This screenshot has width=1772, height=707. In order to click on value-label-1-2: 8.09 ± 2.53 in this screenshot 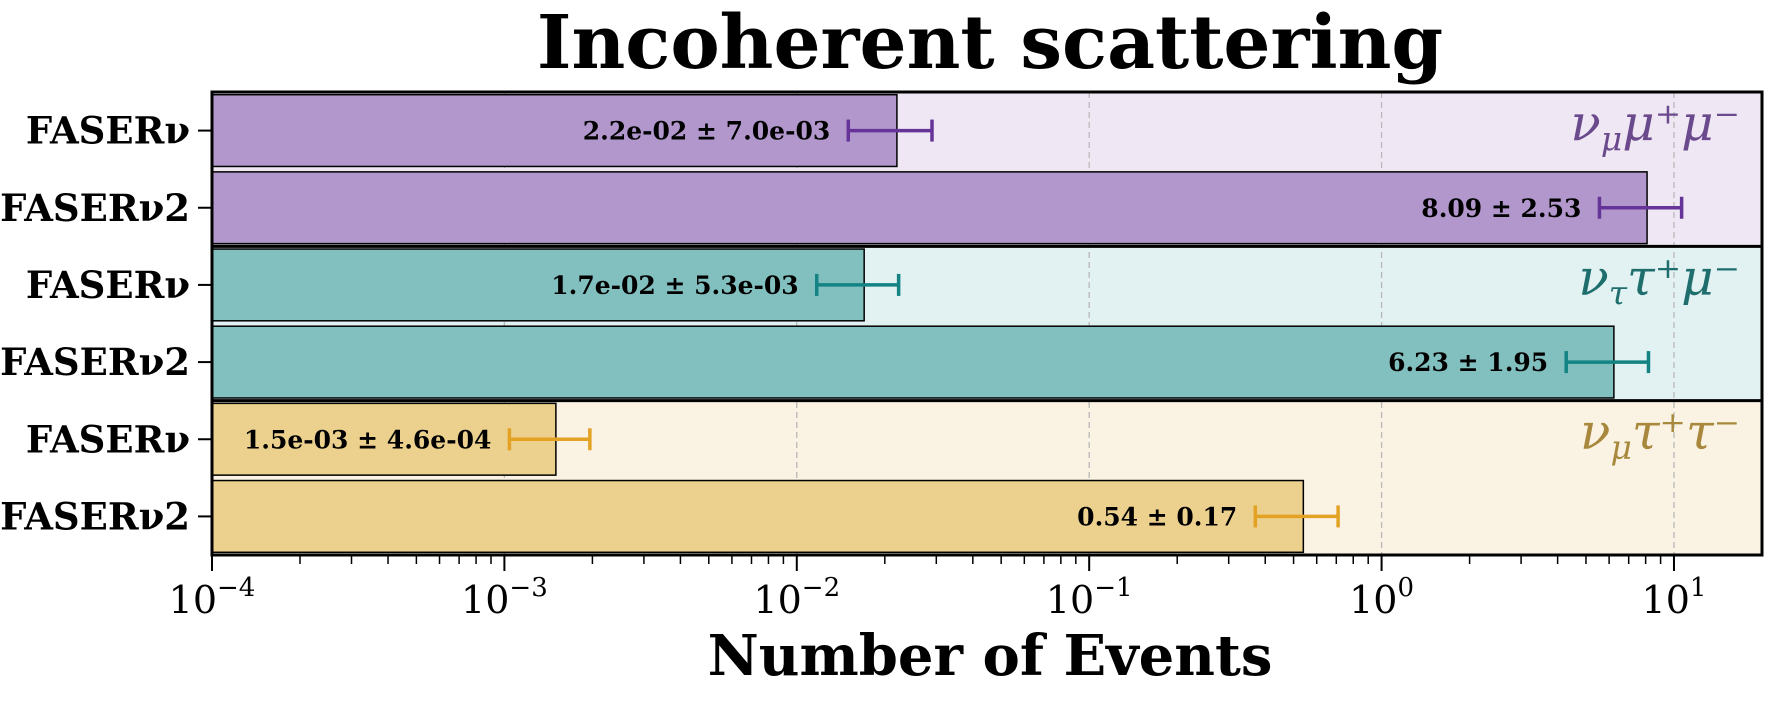, I will do `click(1501, 208)`.